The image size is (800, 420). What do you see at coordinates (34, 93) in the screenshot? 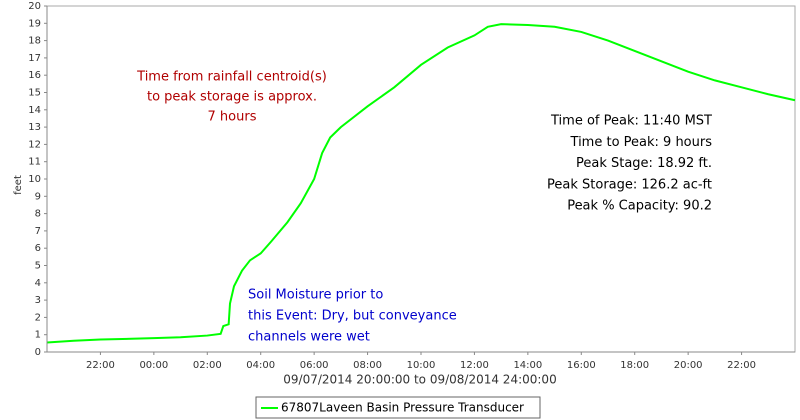
I see `y-tick-label: 15` at bounding box center [34, 93].